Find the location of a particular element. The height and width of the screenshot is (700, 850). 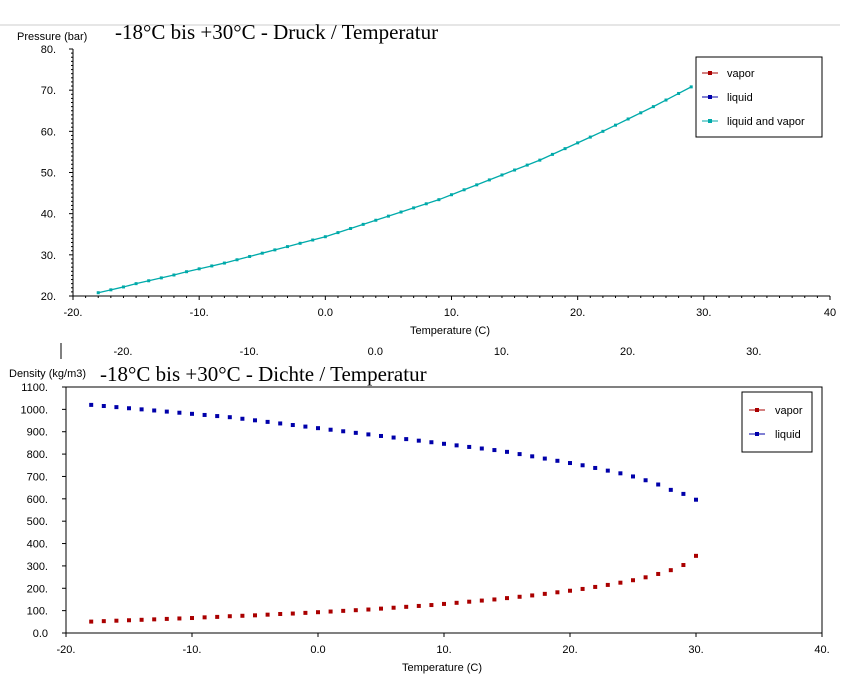

chart1-legend-vapor-label: vapor is located at coordinates (741, 74).